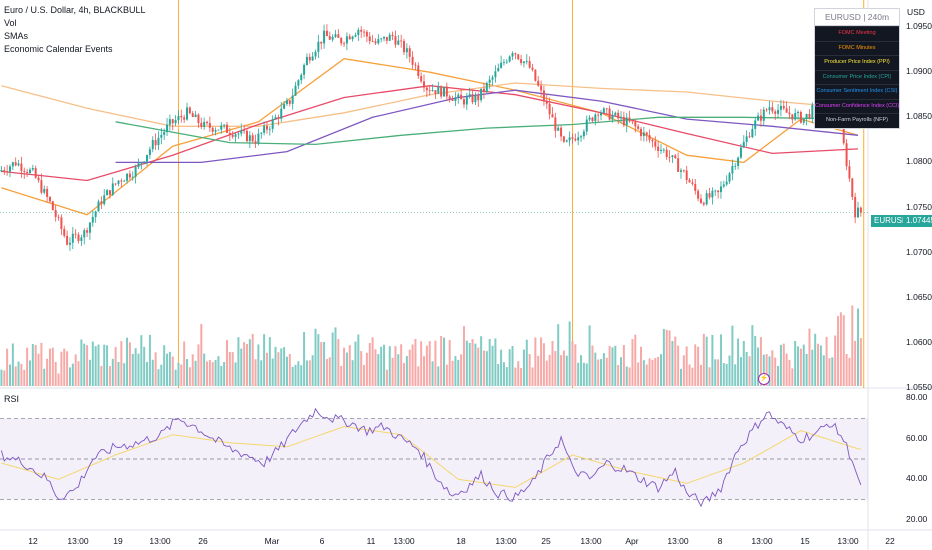 The width and height of the screenshot is (932, 550). I want to click on currency-label: USD, so click(916, 12).